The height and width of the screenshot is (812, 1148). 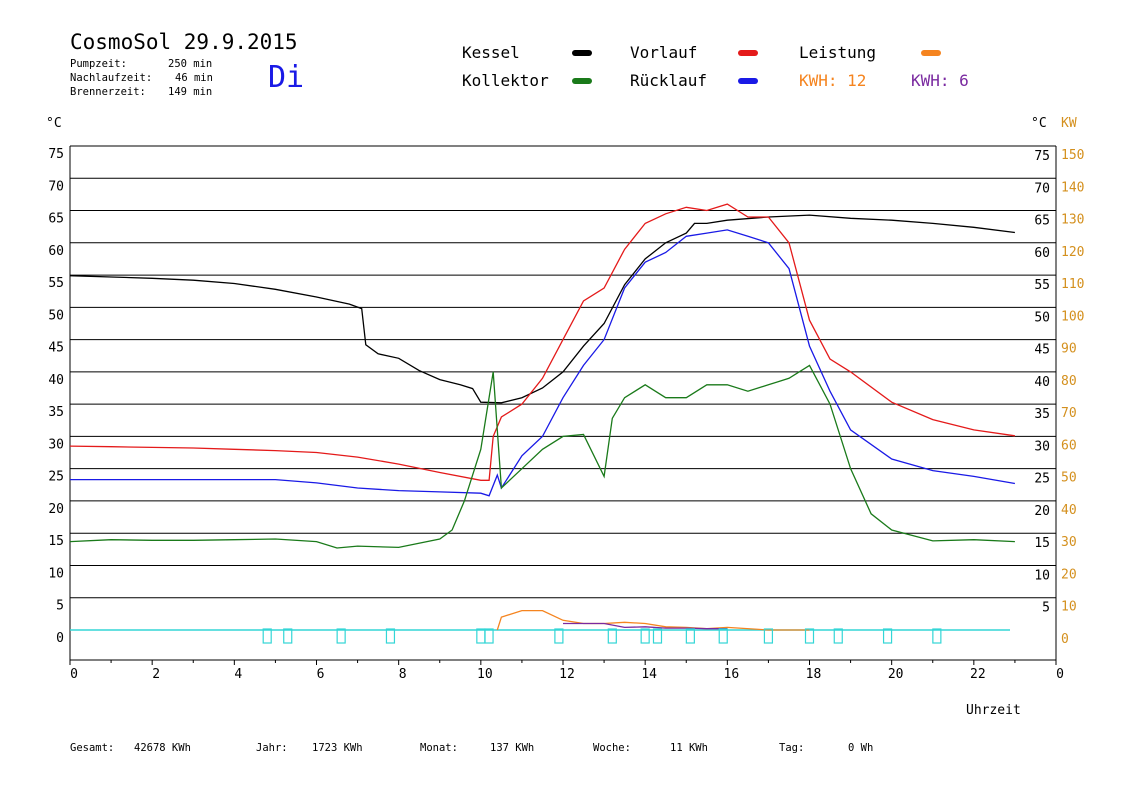 I want to click on y-tick-label-left: 45, so click(x=56, y=348).